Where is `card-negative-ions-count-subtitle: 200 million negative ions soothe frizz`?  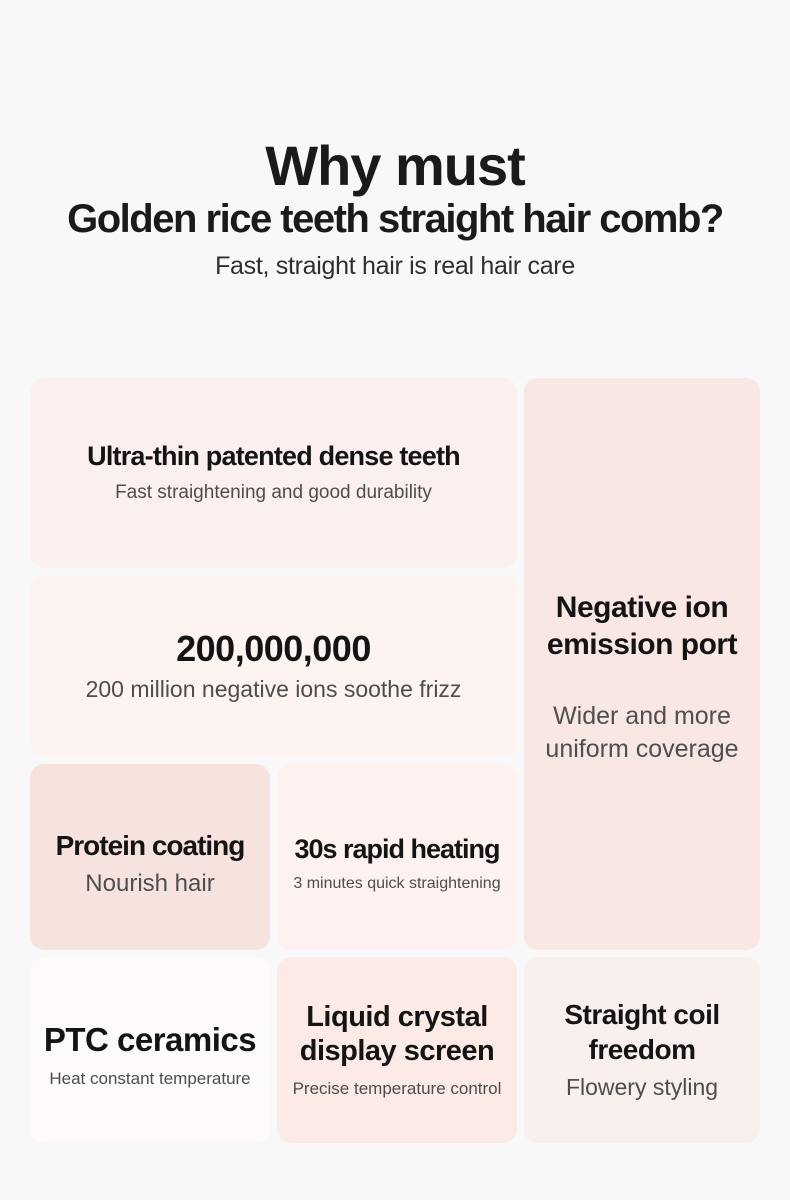 card-negative-ions-count-subtitle: 200 million negative ions soothe frizz is located at coordinates (273, 689).